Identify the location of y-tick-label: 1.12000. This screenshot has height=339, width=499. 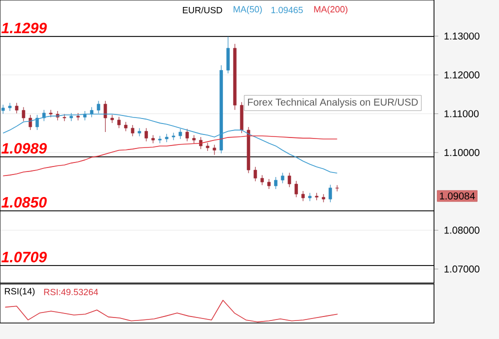
(462, 74).